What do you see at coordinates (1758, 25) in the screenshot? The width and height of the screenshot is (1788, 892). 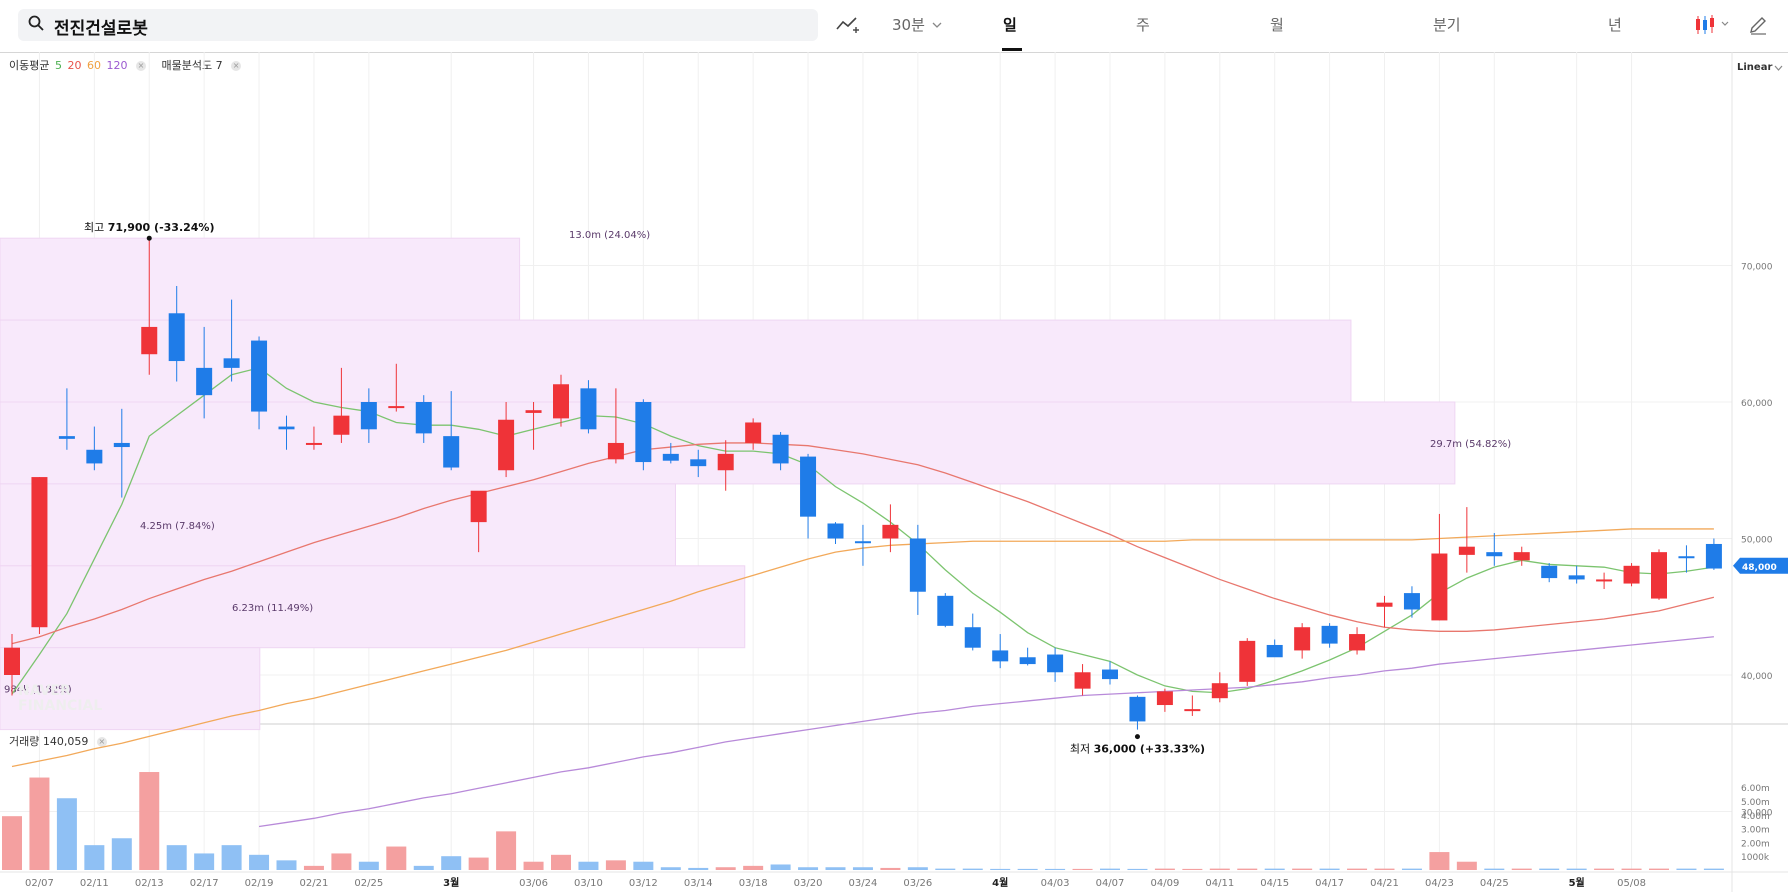 I see `pencil-icon` at bounding box center [1758, 25].